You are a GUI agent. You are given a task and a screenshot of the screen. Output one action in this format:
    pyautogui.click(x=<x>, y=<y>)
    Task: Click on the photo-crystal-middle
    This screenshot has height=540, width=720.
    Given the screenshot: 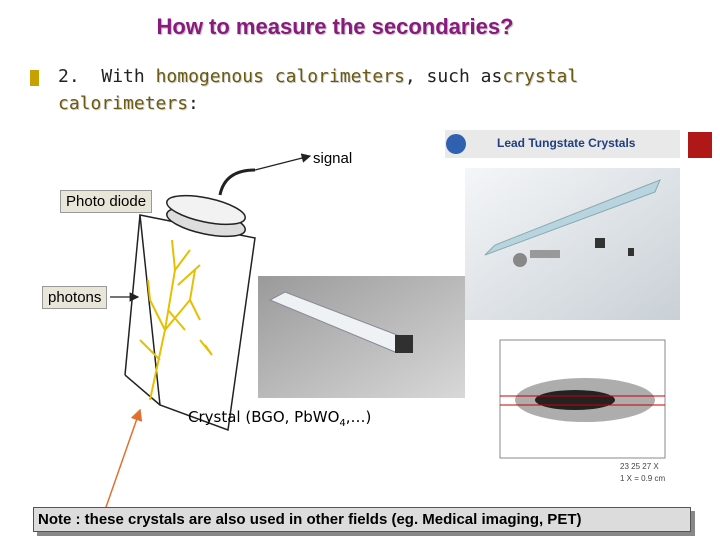 What is the action you would take?
    pyautogui.click(x=361, y=337)
    